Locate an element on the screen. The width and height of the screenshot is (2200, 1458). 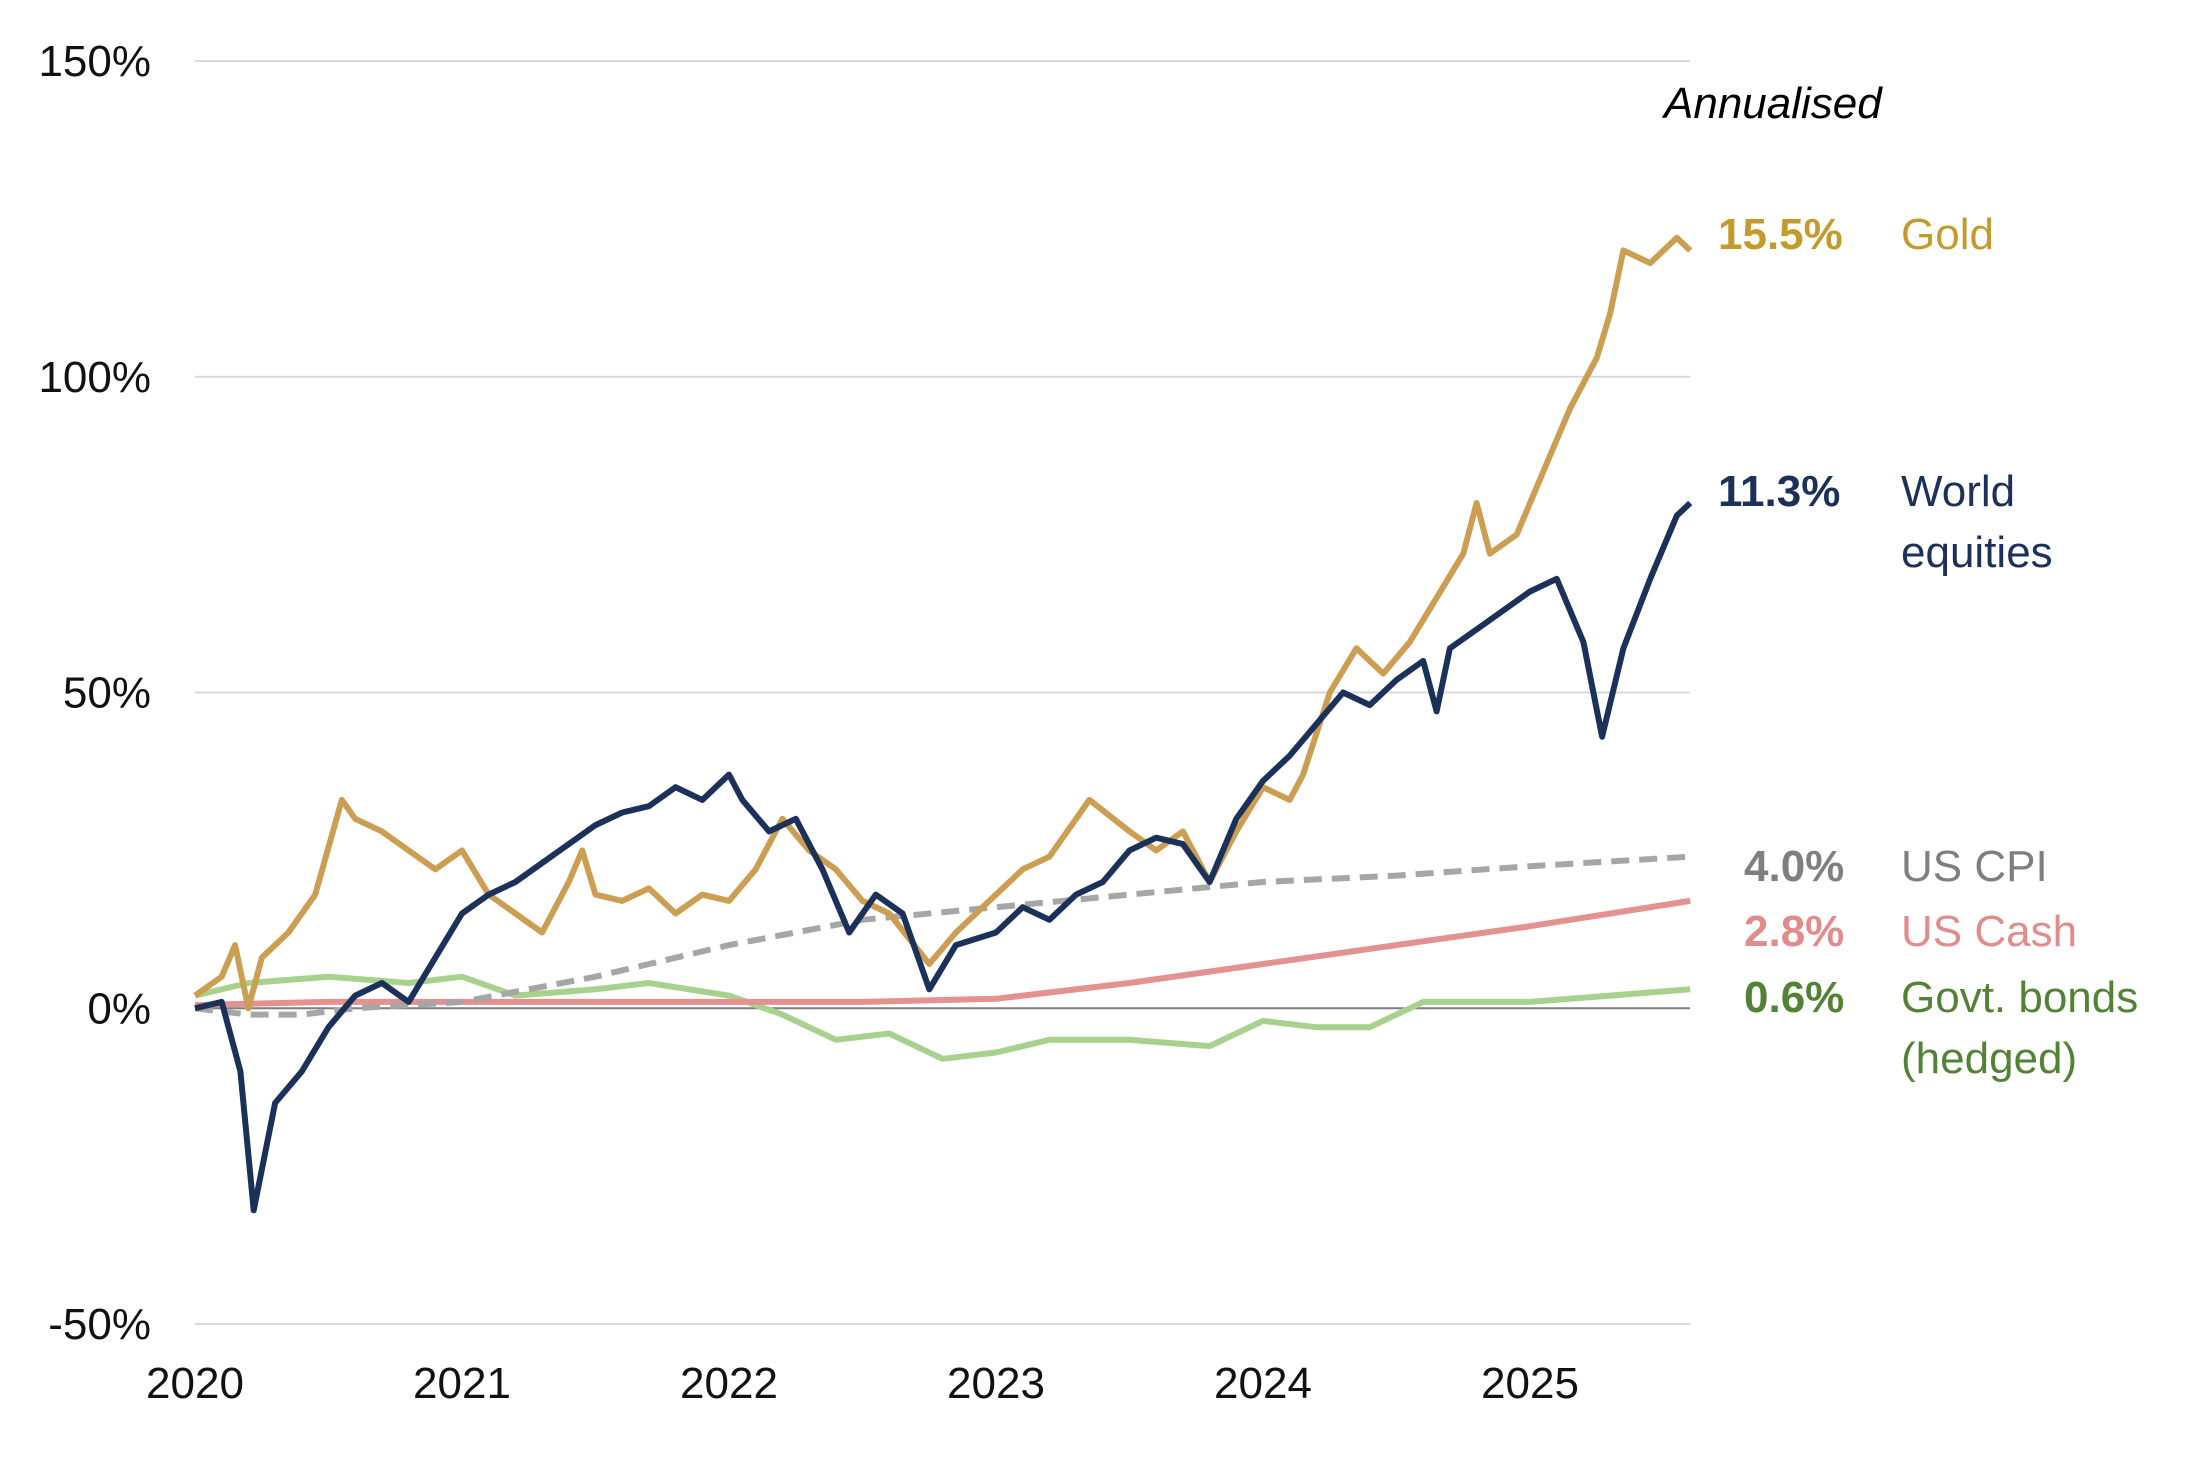
x-tick-label: 2021 is located at coordinates (462, 1383).